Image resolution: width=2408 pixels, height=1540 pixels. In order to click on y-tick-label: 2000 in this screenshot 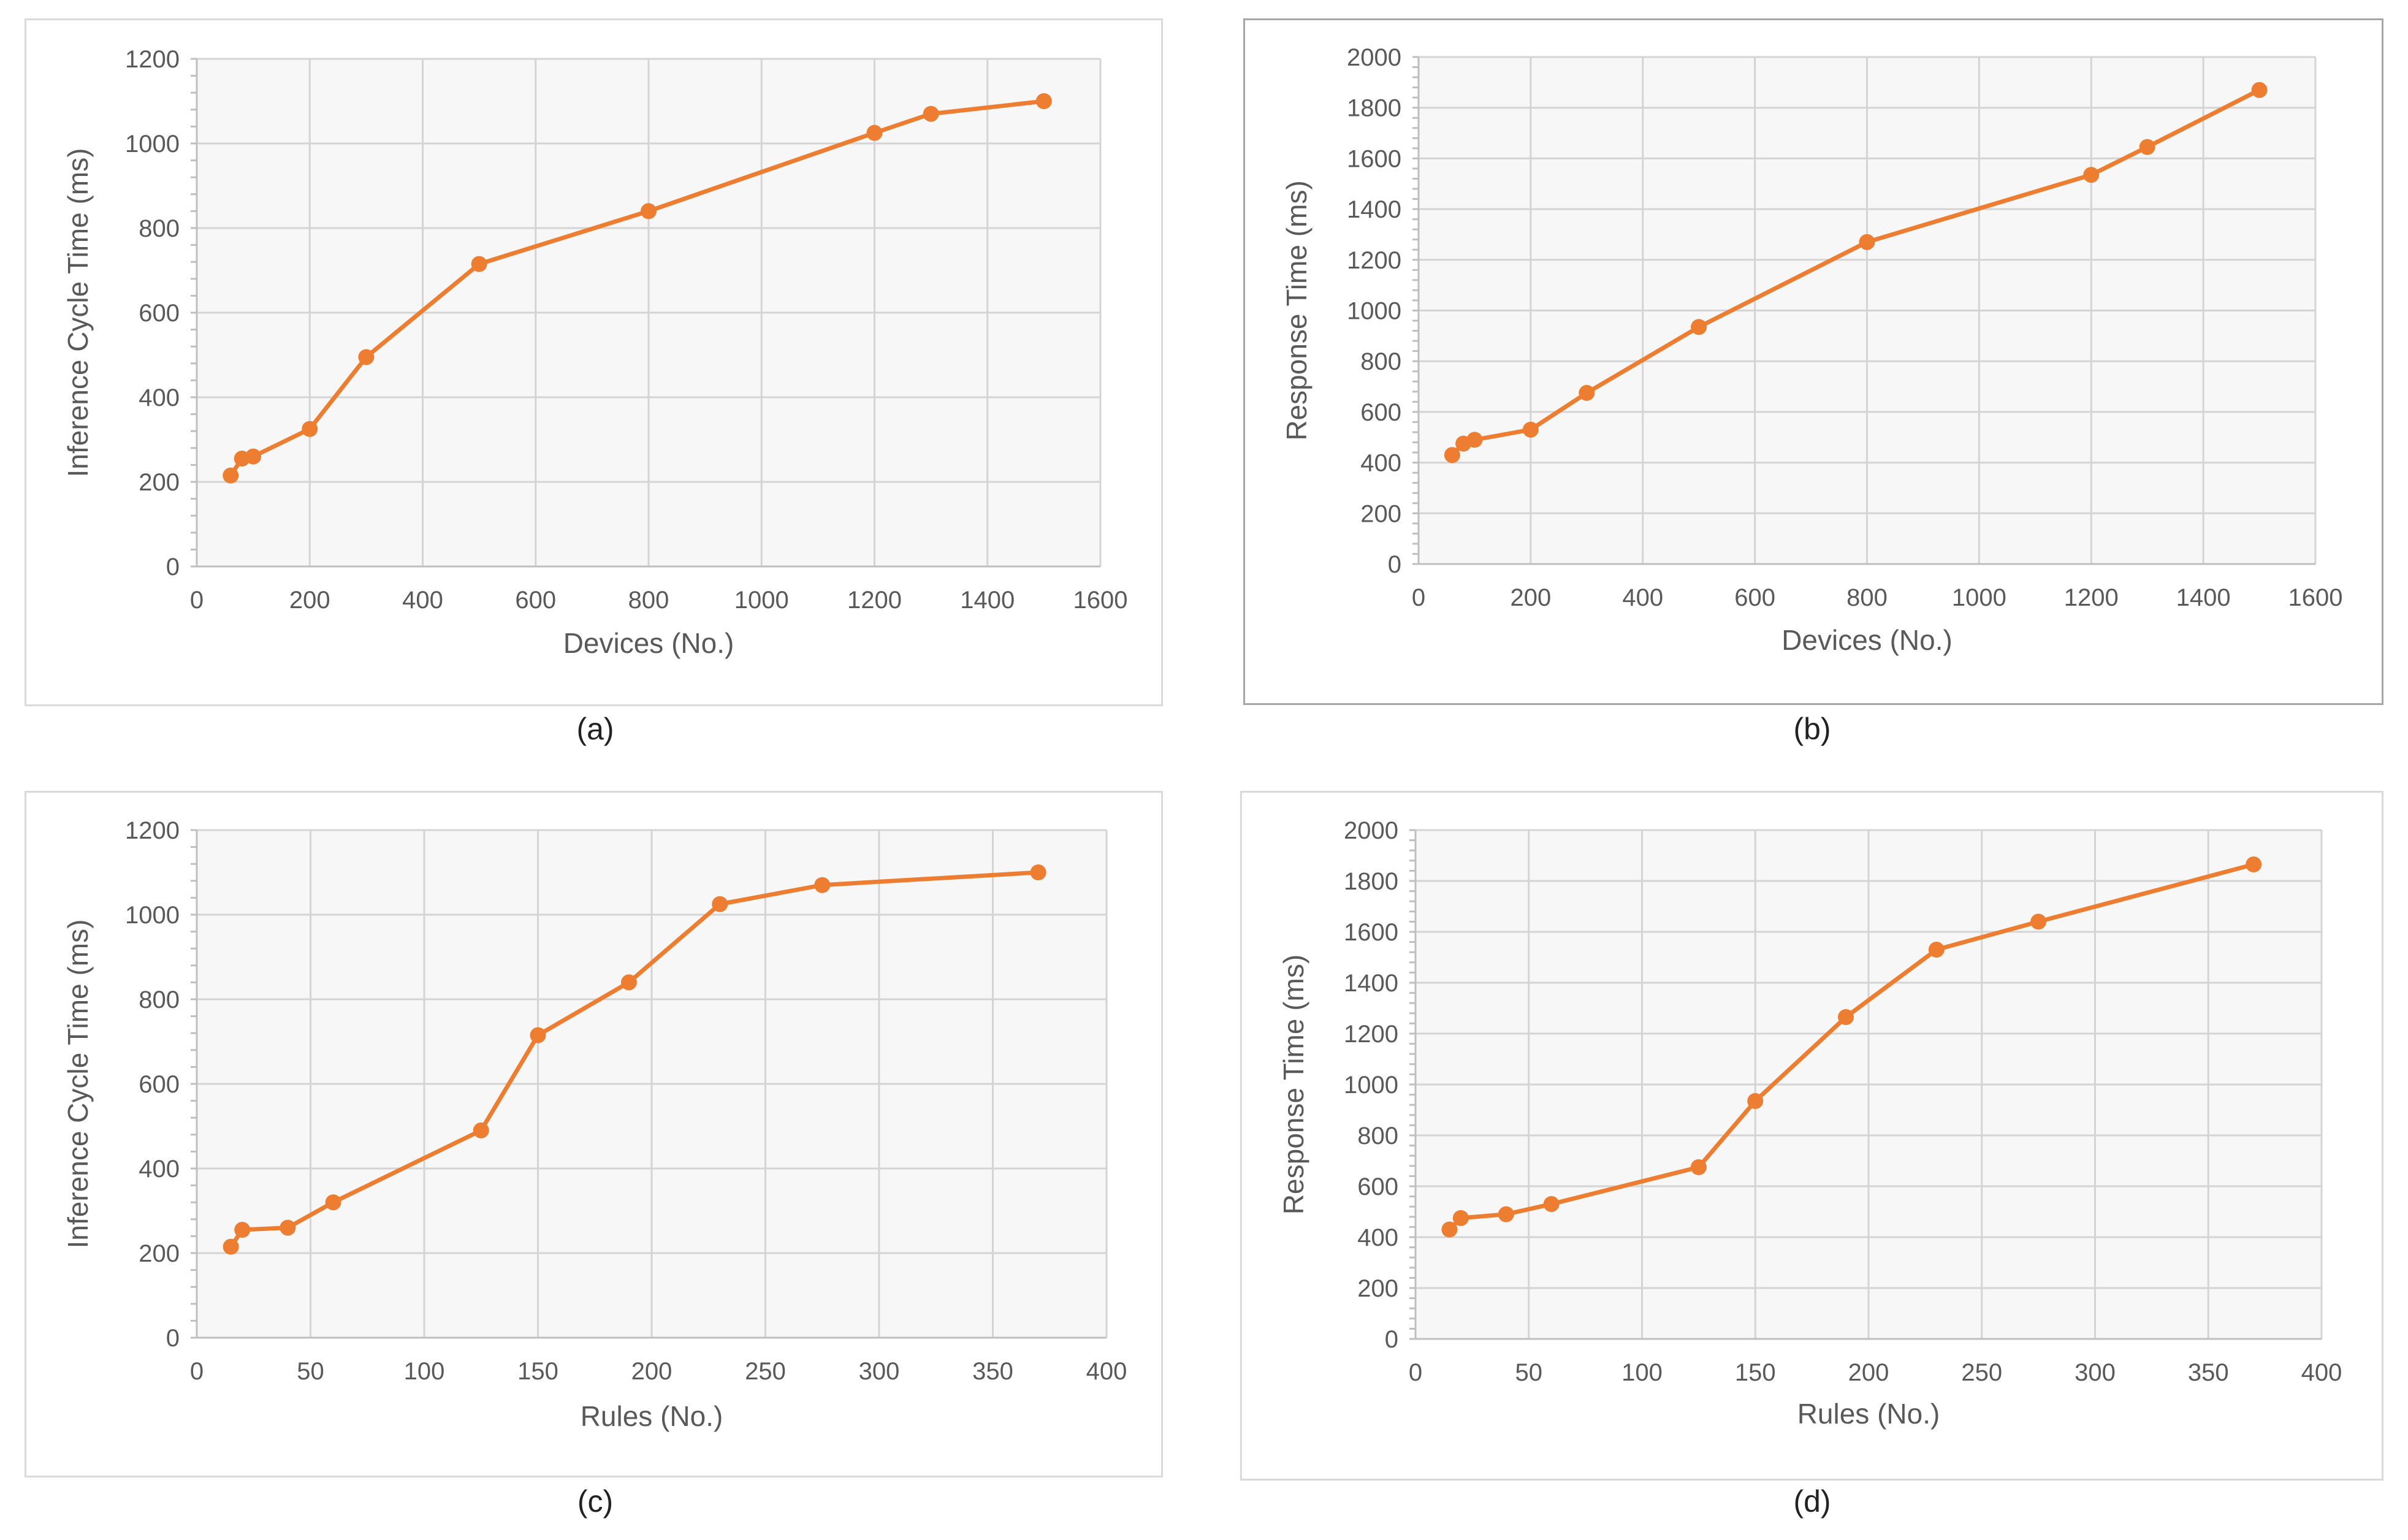, I will do `click(1371, 831)`.